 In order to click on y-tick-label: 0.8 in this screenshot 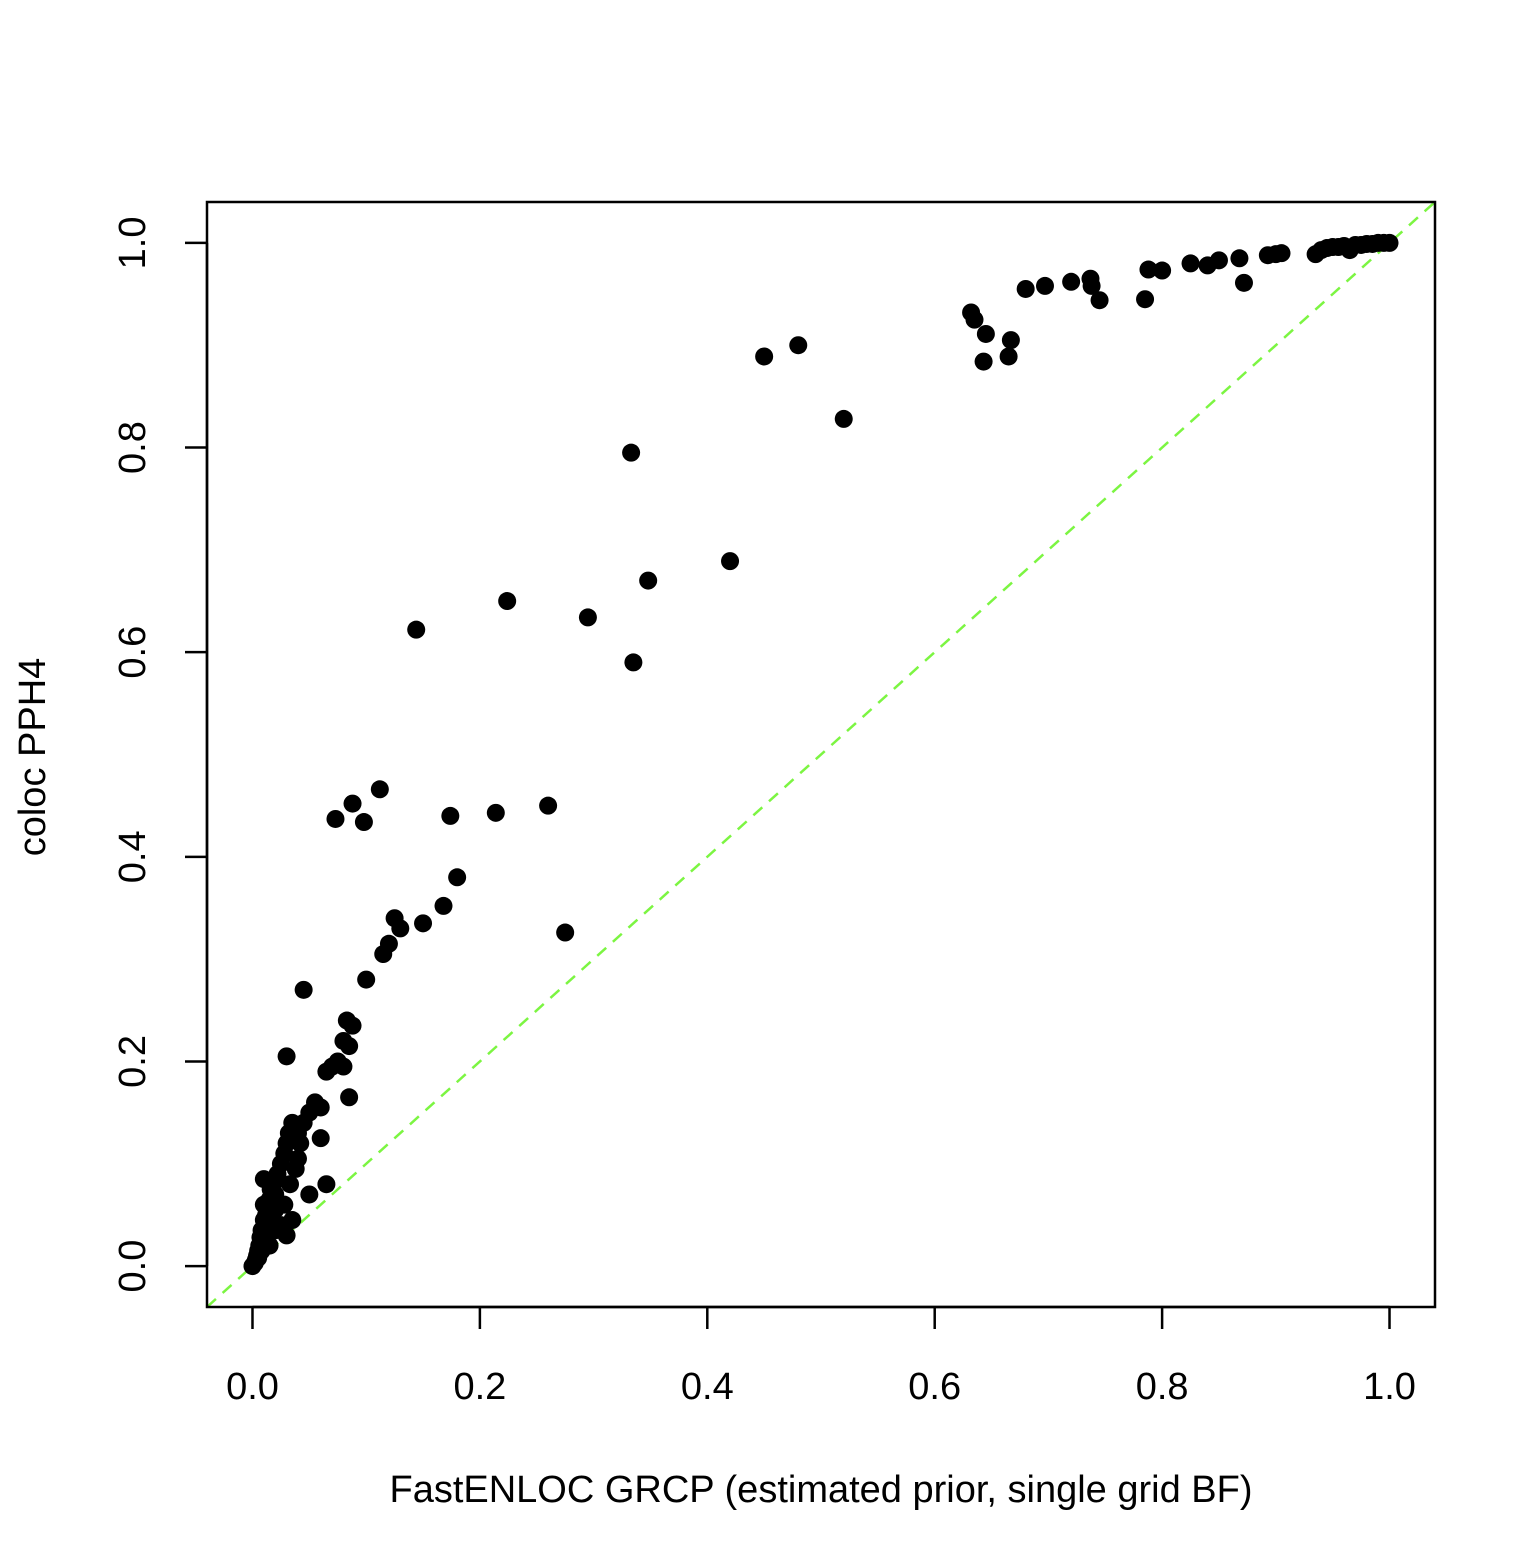, I will do `click(133, 447)`.